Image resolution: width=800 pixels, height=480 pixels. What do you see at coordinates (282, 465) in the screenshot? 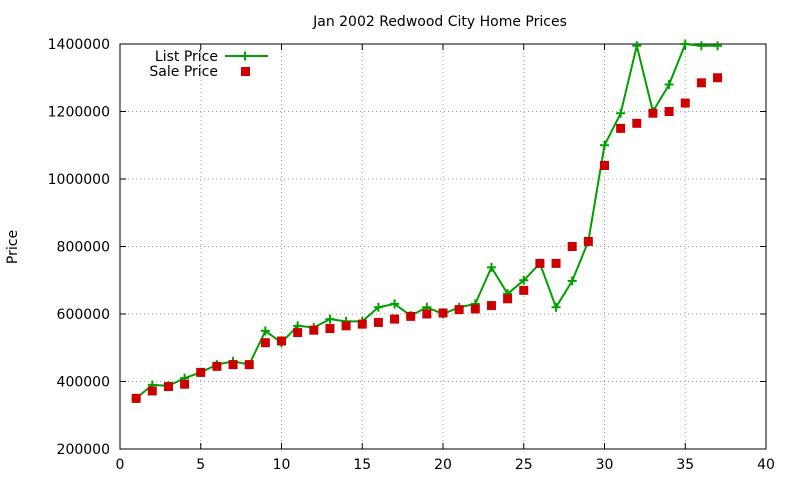
I see `x-tick-label: 10` at bounding box center [282, 465].